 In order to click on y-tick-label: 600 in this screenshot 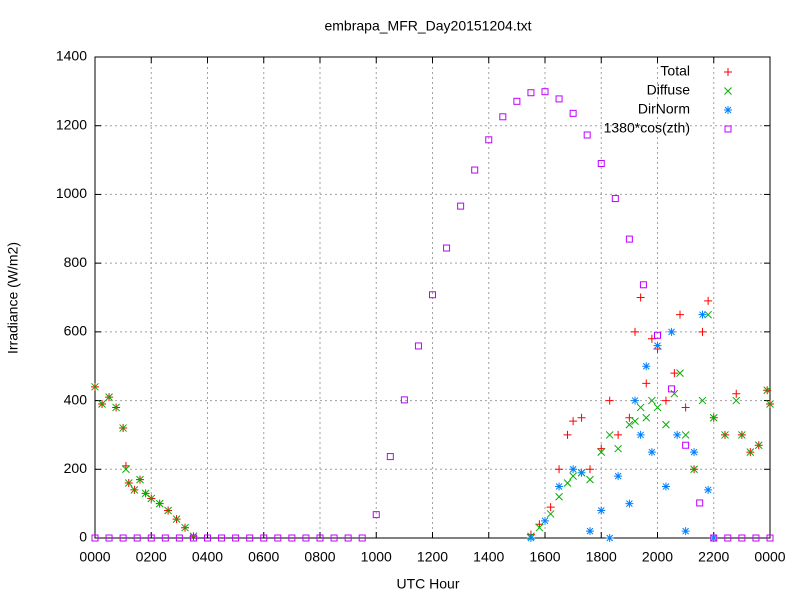, I will do `click(76, 331)`.